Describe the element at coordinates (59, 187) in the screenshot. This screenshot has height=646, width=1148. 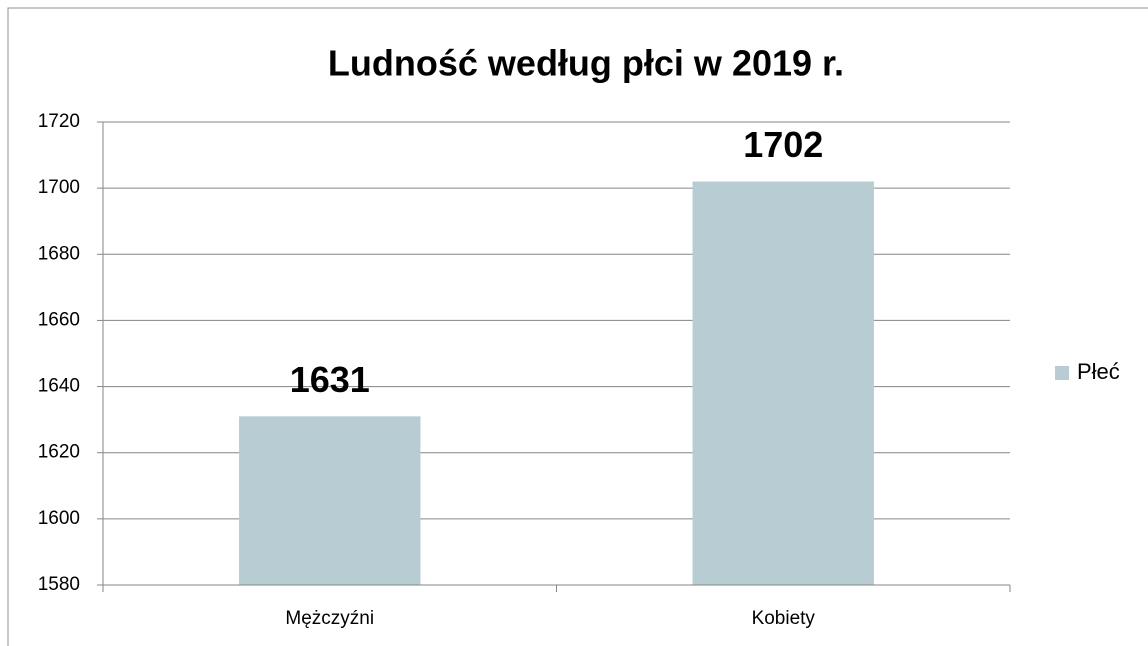
I see `y-tick-label: 1700` at that location.